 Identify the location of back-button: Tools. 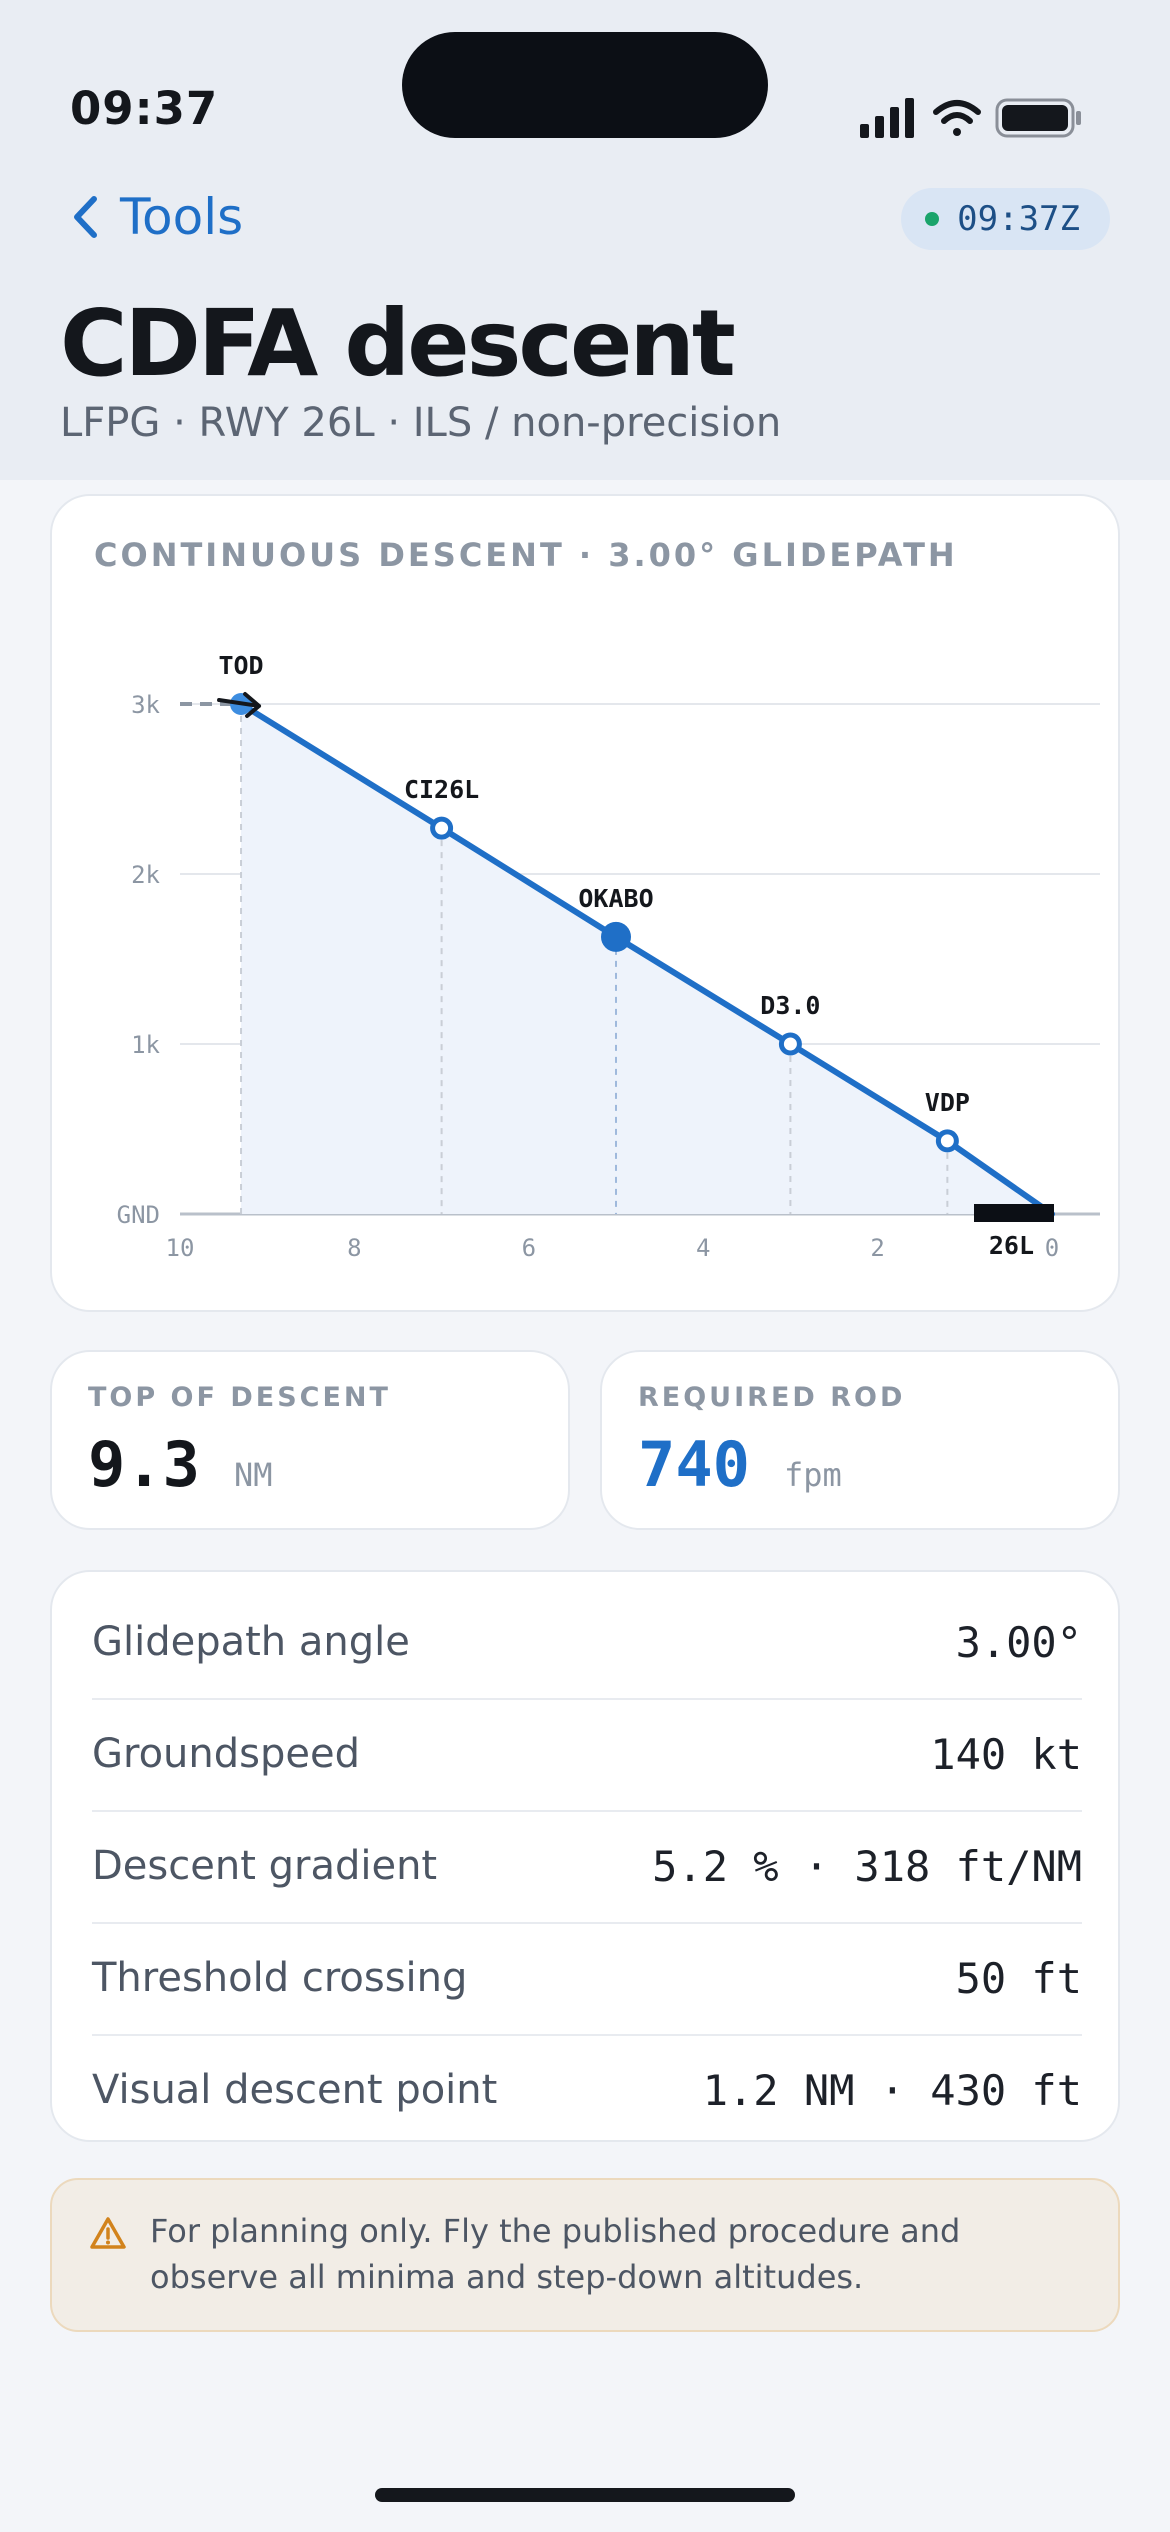
(157, 217).